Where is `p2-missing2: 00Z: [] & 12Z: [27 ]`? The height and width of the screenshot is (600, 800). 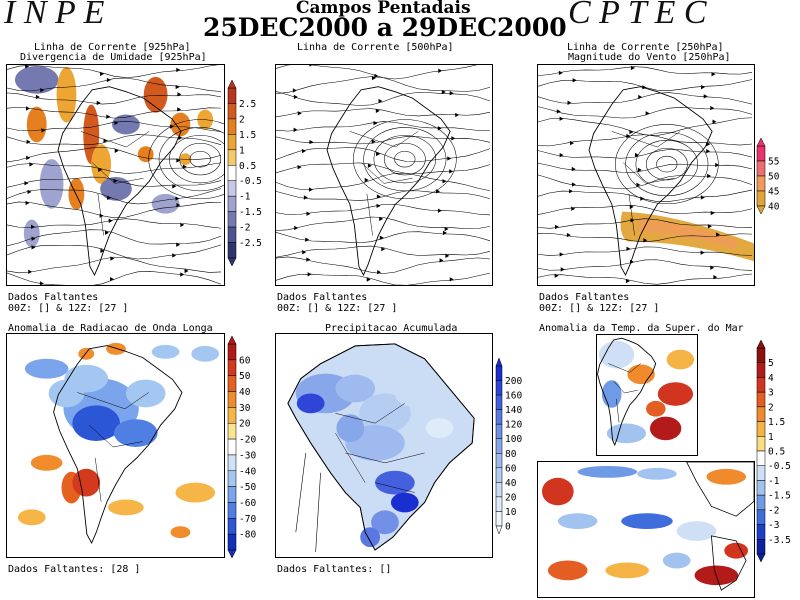 p2-missing2: 00Z: [] & 12Z: [27 ] is located at coordinates (337, 308).